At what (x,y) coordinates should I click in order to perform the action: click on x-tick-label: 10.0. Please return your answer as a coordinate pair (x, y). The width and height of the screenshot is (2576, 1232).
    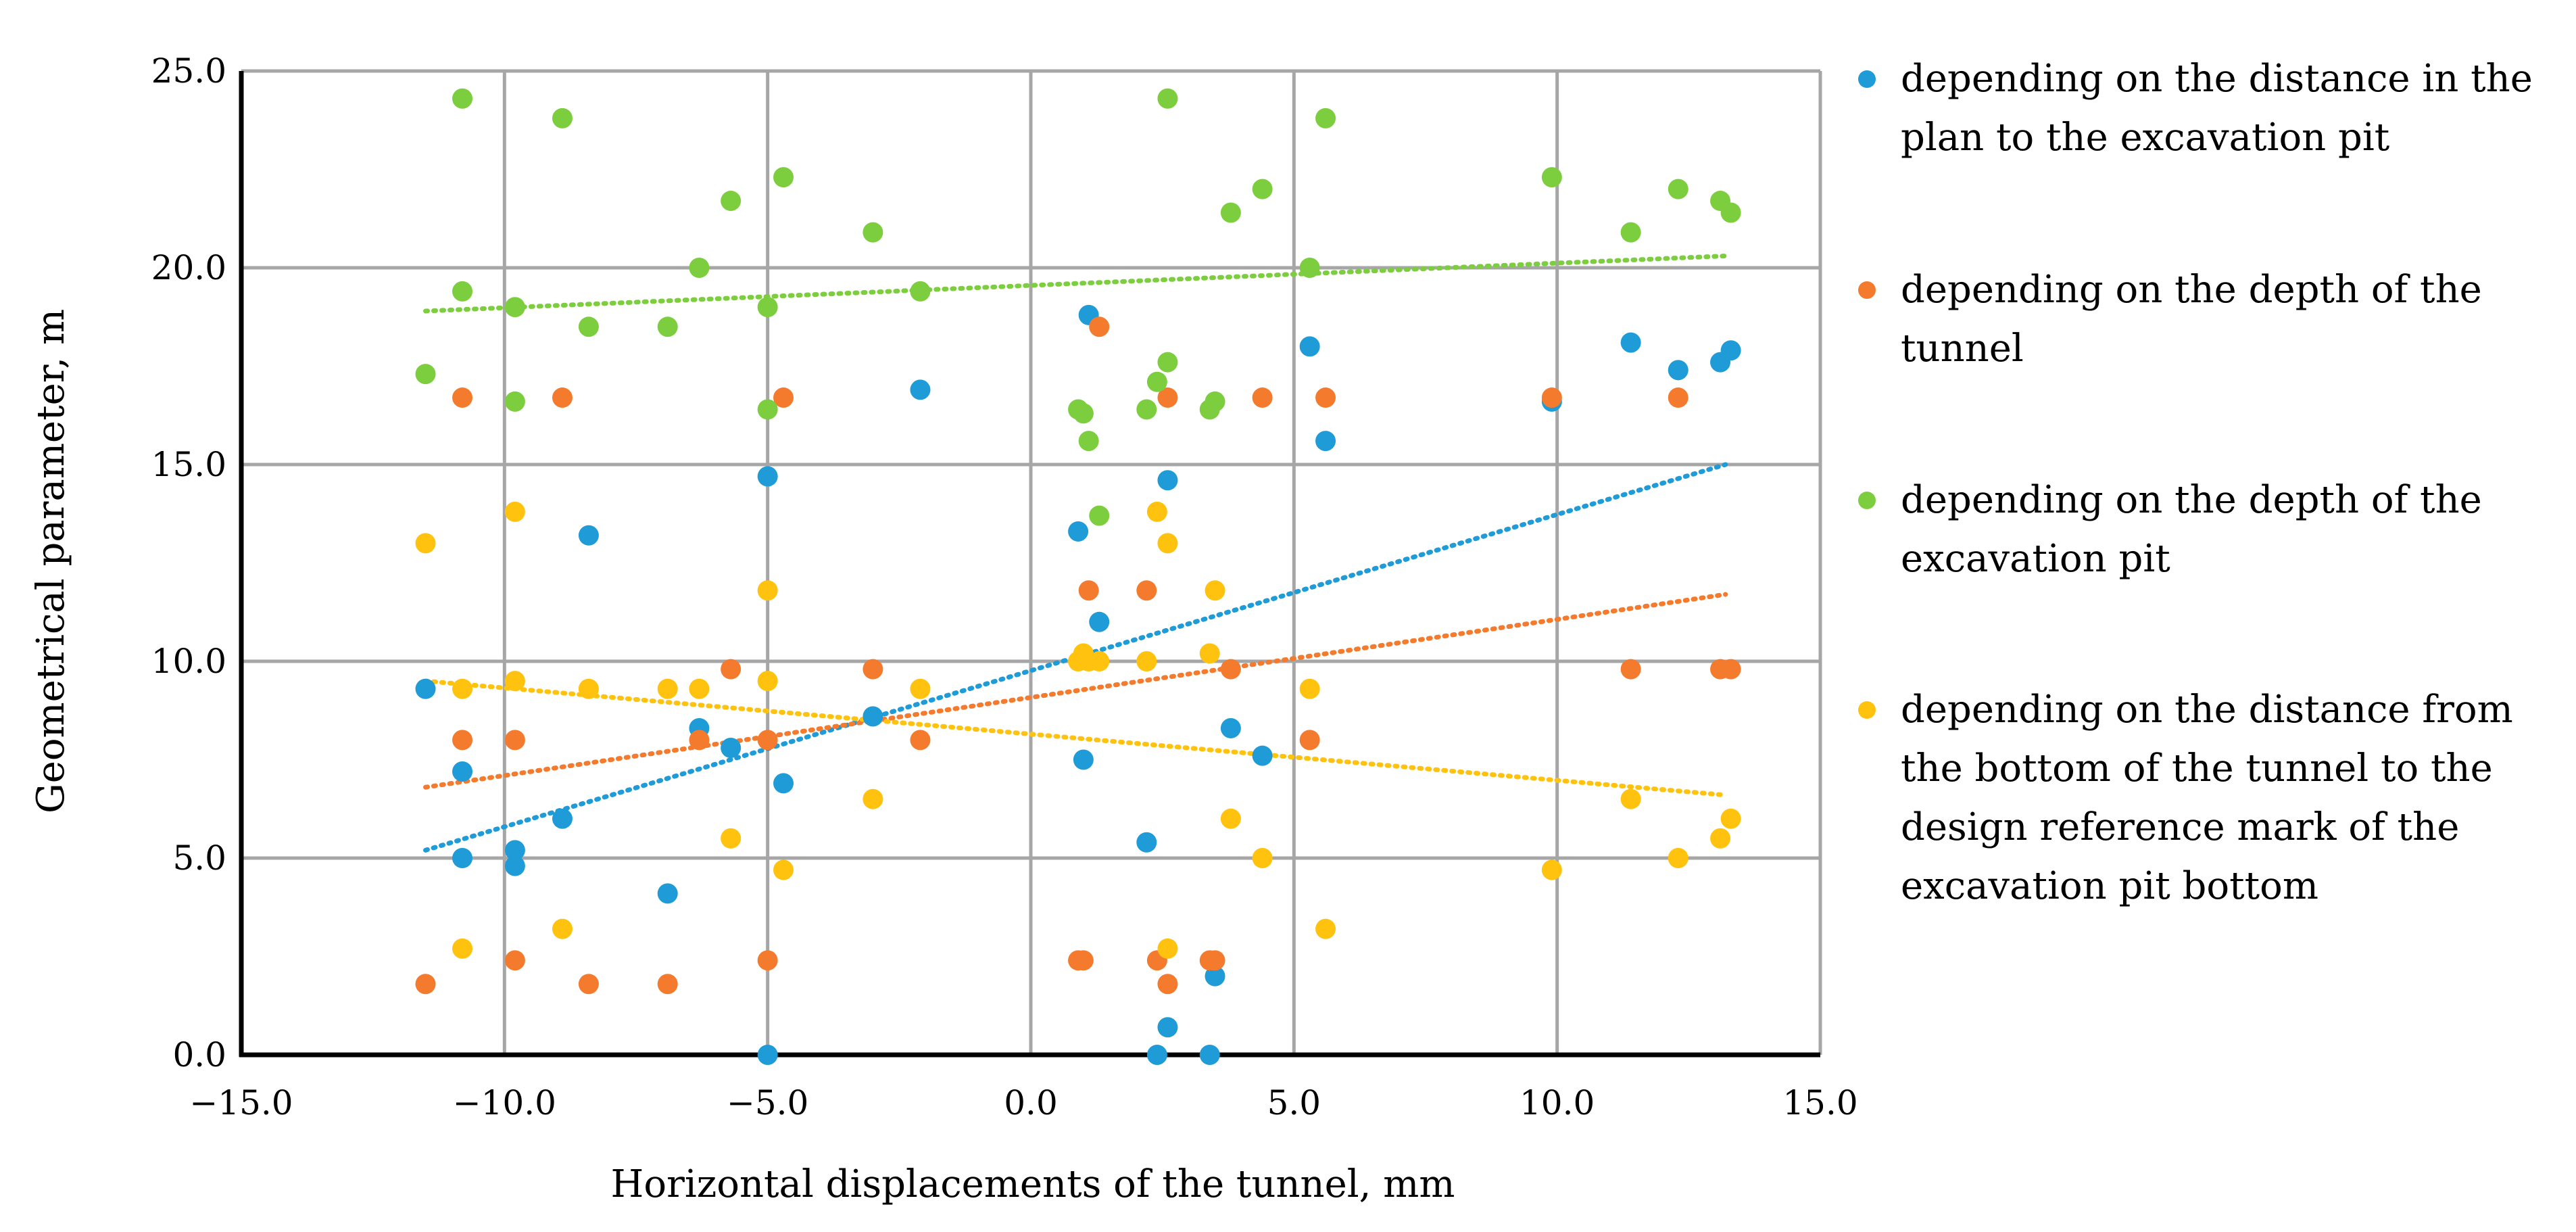
    Looking at the image, I should click on (1558, 1102).